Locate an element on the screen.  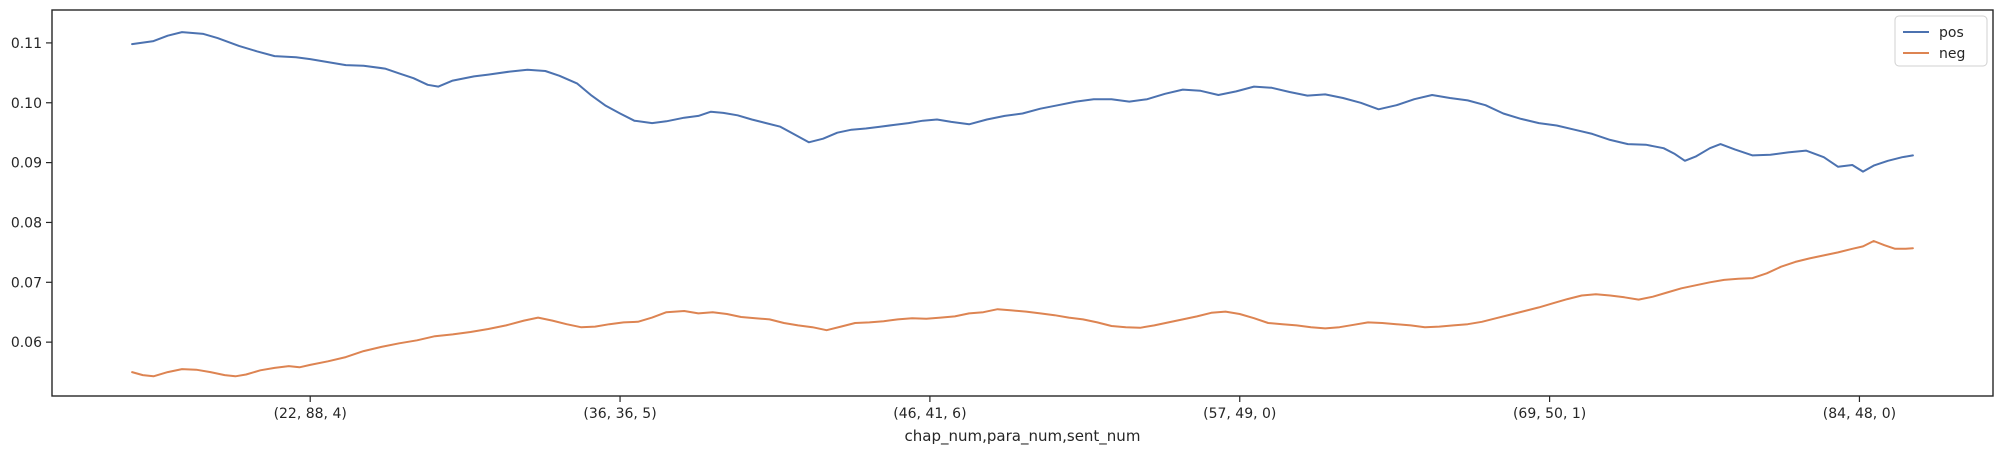
y-tick-label: 0.10 is located at coordinates (26, 104).